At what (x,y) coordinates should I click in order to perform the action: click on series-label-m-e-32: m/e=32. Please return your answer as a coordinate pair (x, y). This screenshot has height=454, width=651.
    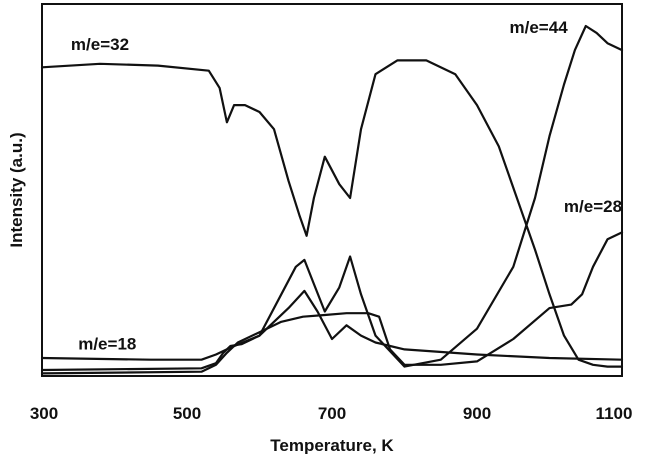
    Looking at the image, I should click on (100, 44).